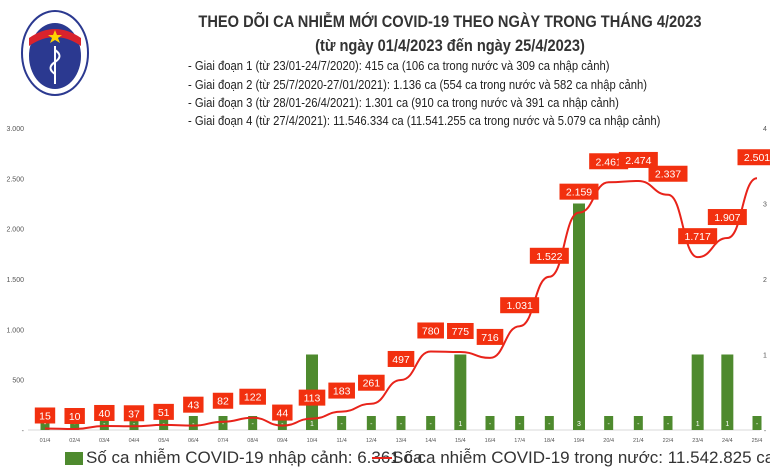 The width and height of the screenshot is (770, 474). I want to click on data-label: 1.031, so click(520, 306).